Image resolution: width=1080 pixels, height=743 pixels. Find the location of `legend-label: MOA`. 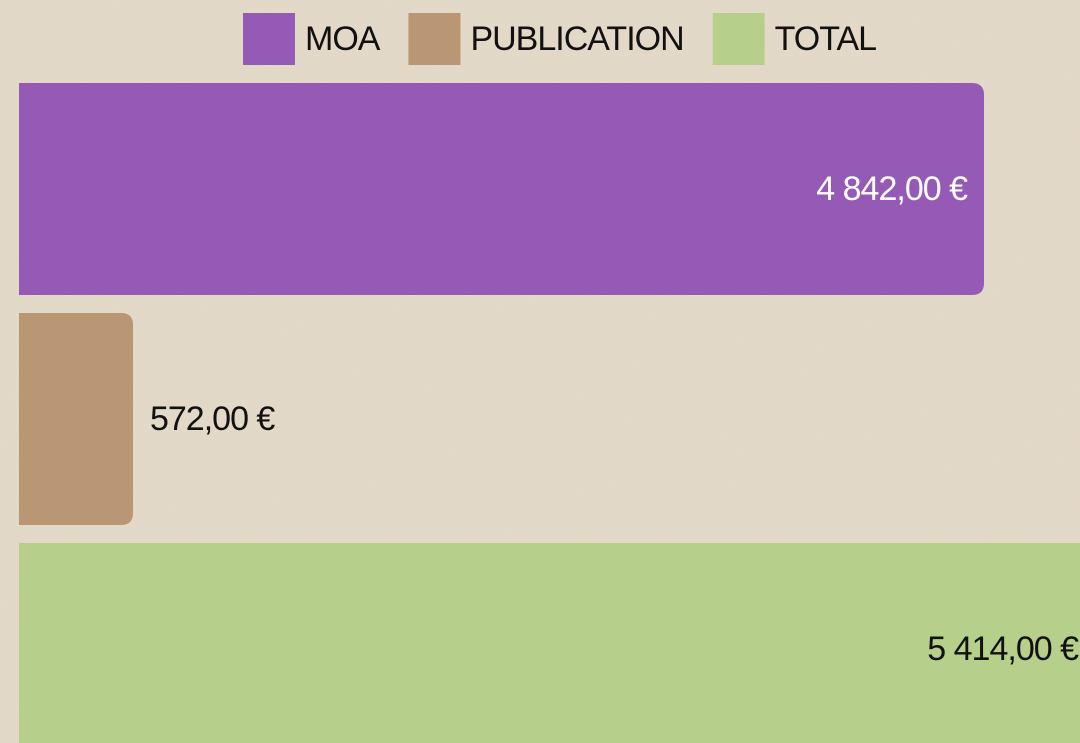

legend-label: MOA is located at coordinates (343, 39).